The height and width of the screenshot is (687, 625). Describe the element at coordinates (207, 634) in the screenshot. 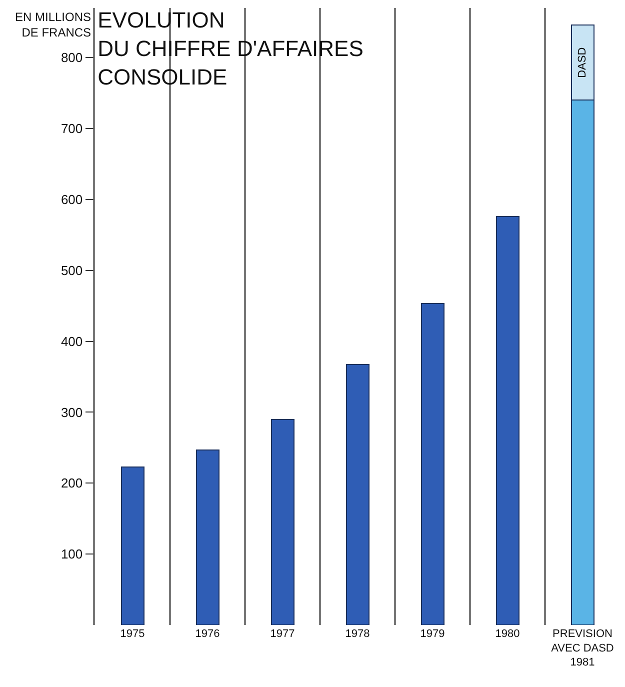

I see `x-tick-label: 1976` at that location.